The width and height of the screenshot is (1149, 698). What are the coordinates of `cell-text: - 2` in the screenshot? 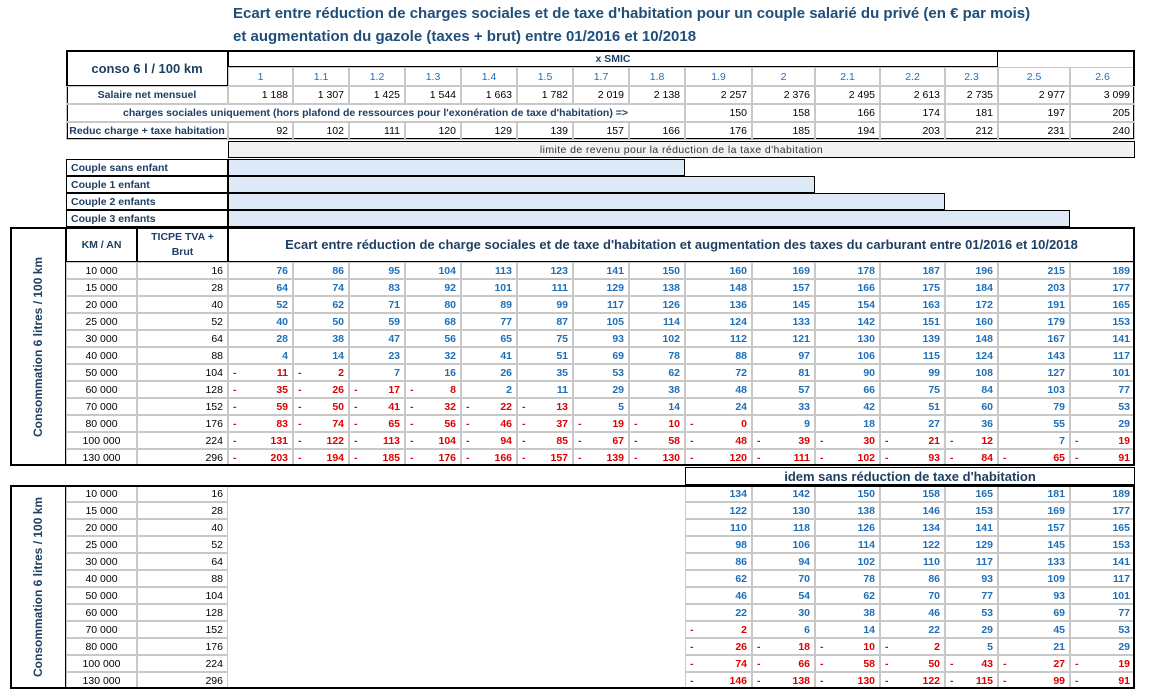 It's located at (321, 372).